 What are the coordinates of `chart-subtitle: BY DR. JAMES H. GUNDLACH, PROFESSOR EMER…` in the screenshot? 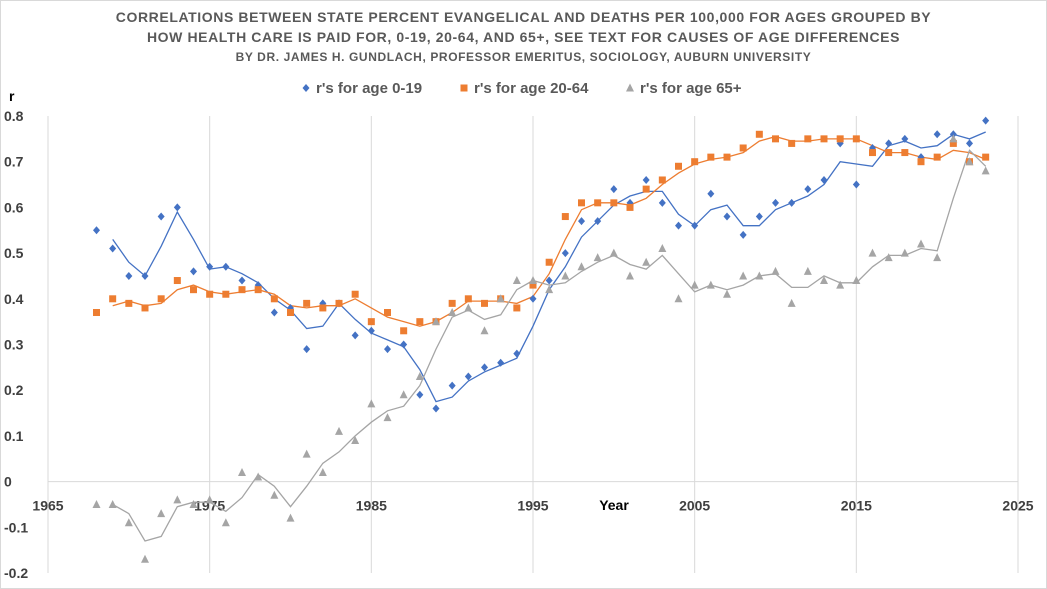 It's located at (523, 57).